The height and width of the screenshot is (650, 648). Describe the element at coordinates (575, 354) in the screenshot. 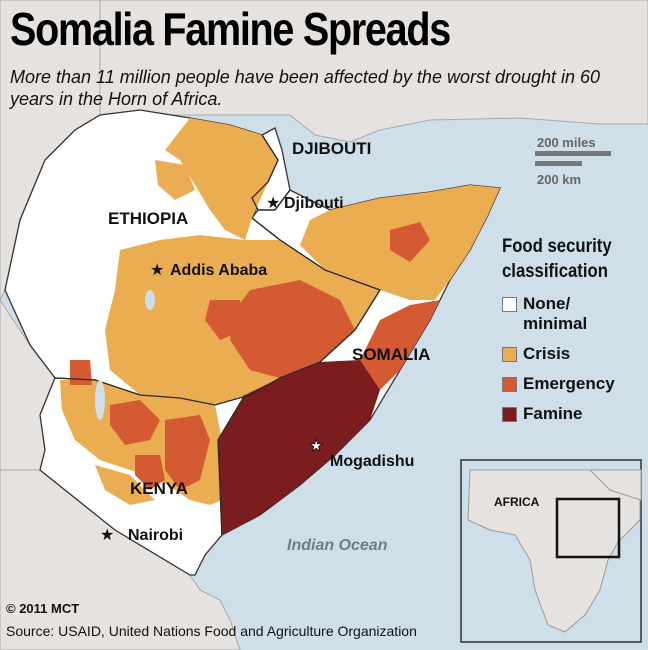

I see `legend-item-crisis: Crisis` at that location.